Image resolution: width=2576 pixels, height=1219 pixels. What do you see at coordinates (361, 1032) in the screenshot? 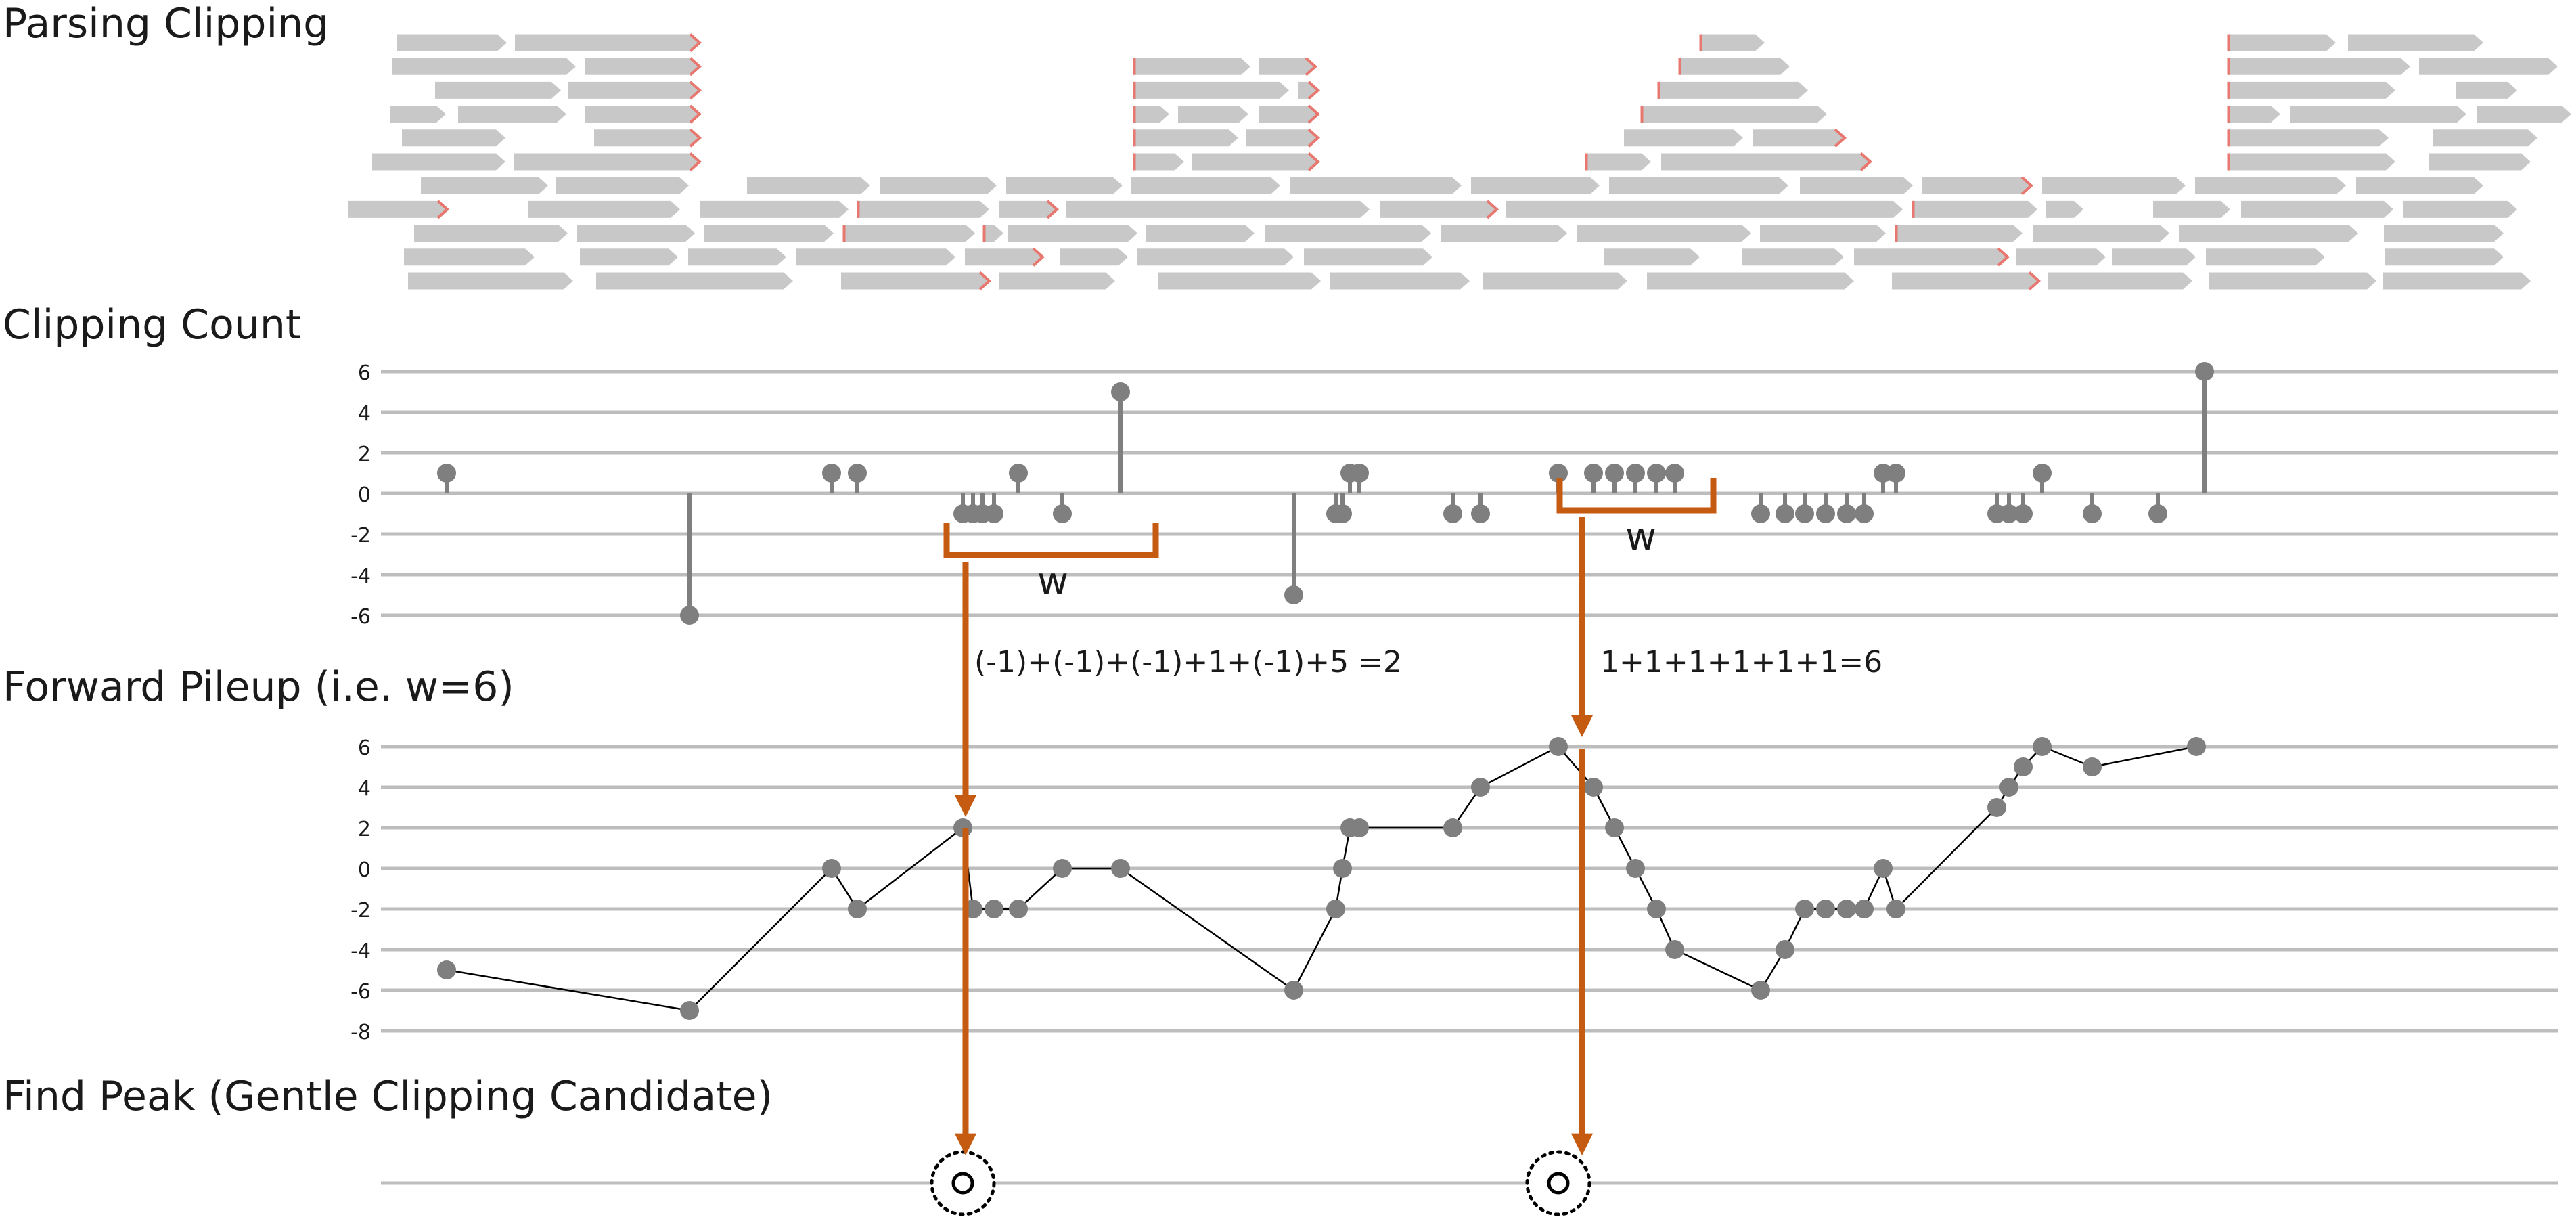
I see `pileup-tick-label: -8` at bounding box center [361, 1032].